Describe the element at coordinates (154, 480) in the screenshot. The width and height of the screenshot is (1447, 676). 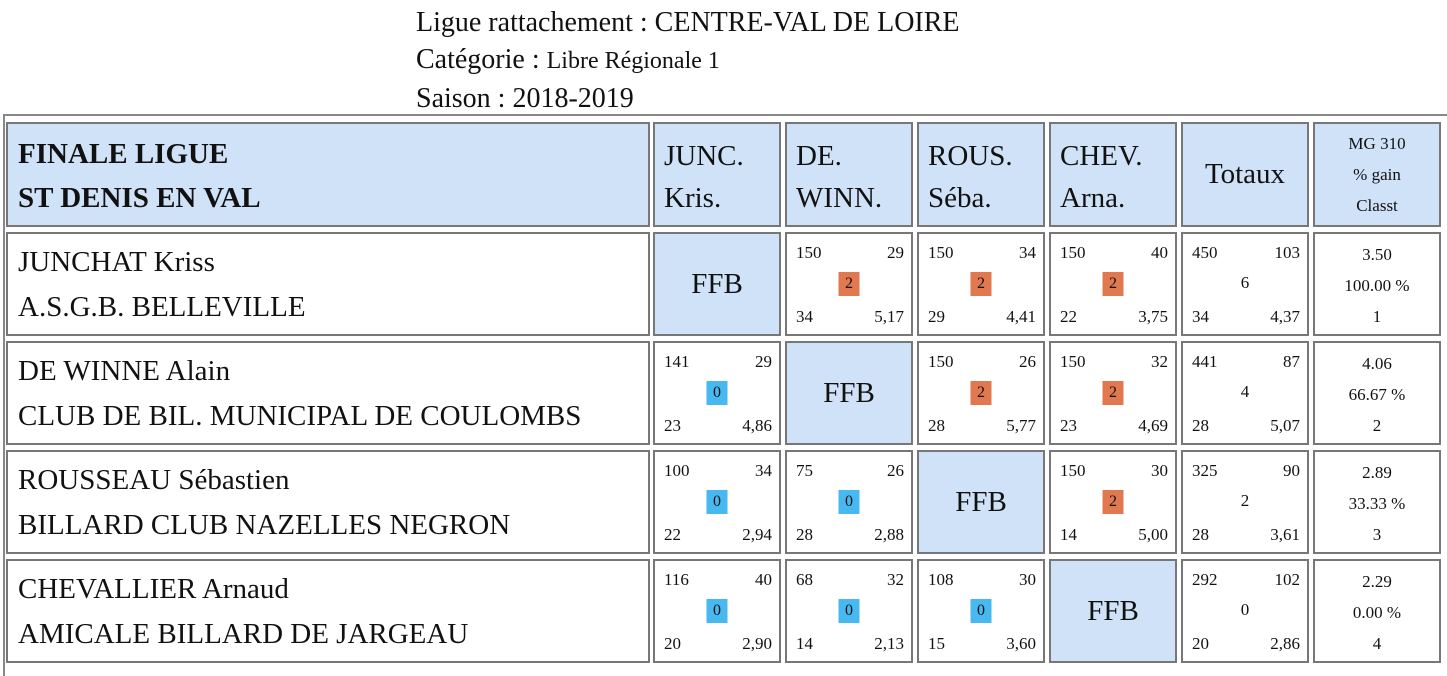
I see `player-name: ROUSSEAU Sébastien` at that location.